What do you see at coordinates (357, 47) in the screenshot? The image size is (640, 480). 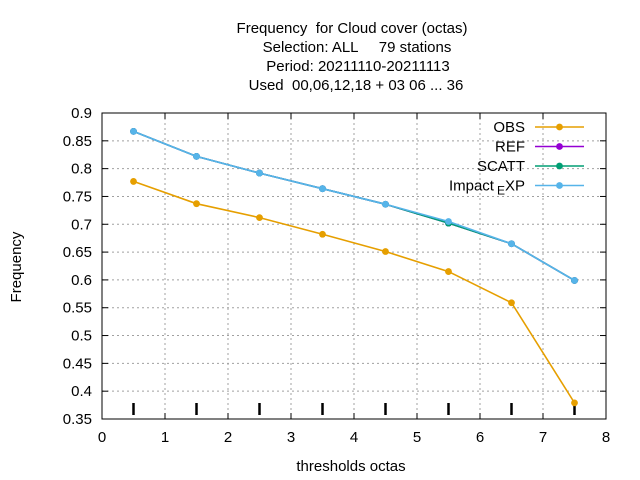 I see `title-line-2: Selection: ALL 79 stations` at bounding box center [357, 47].